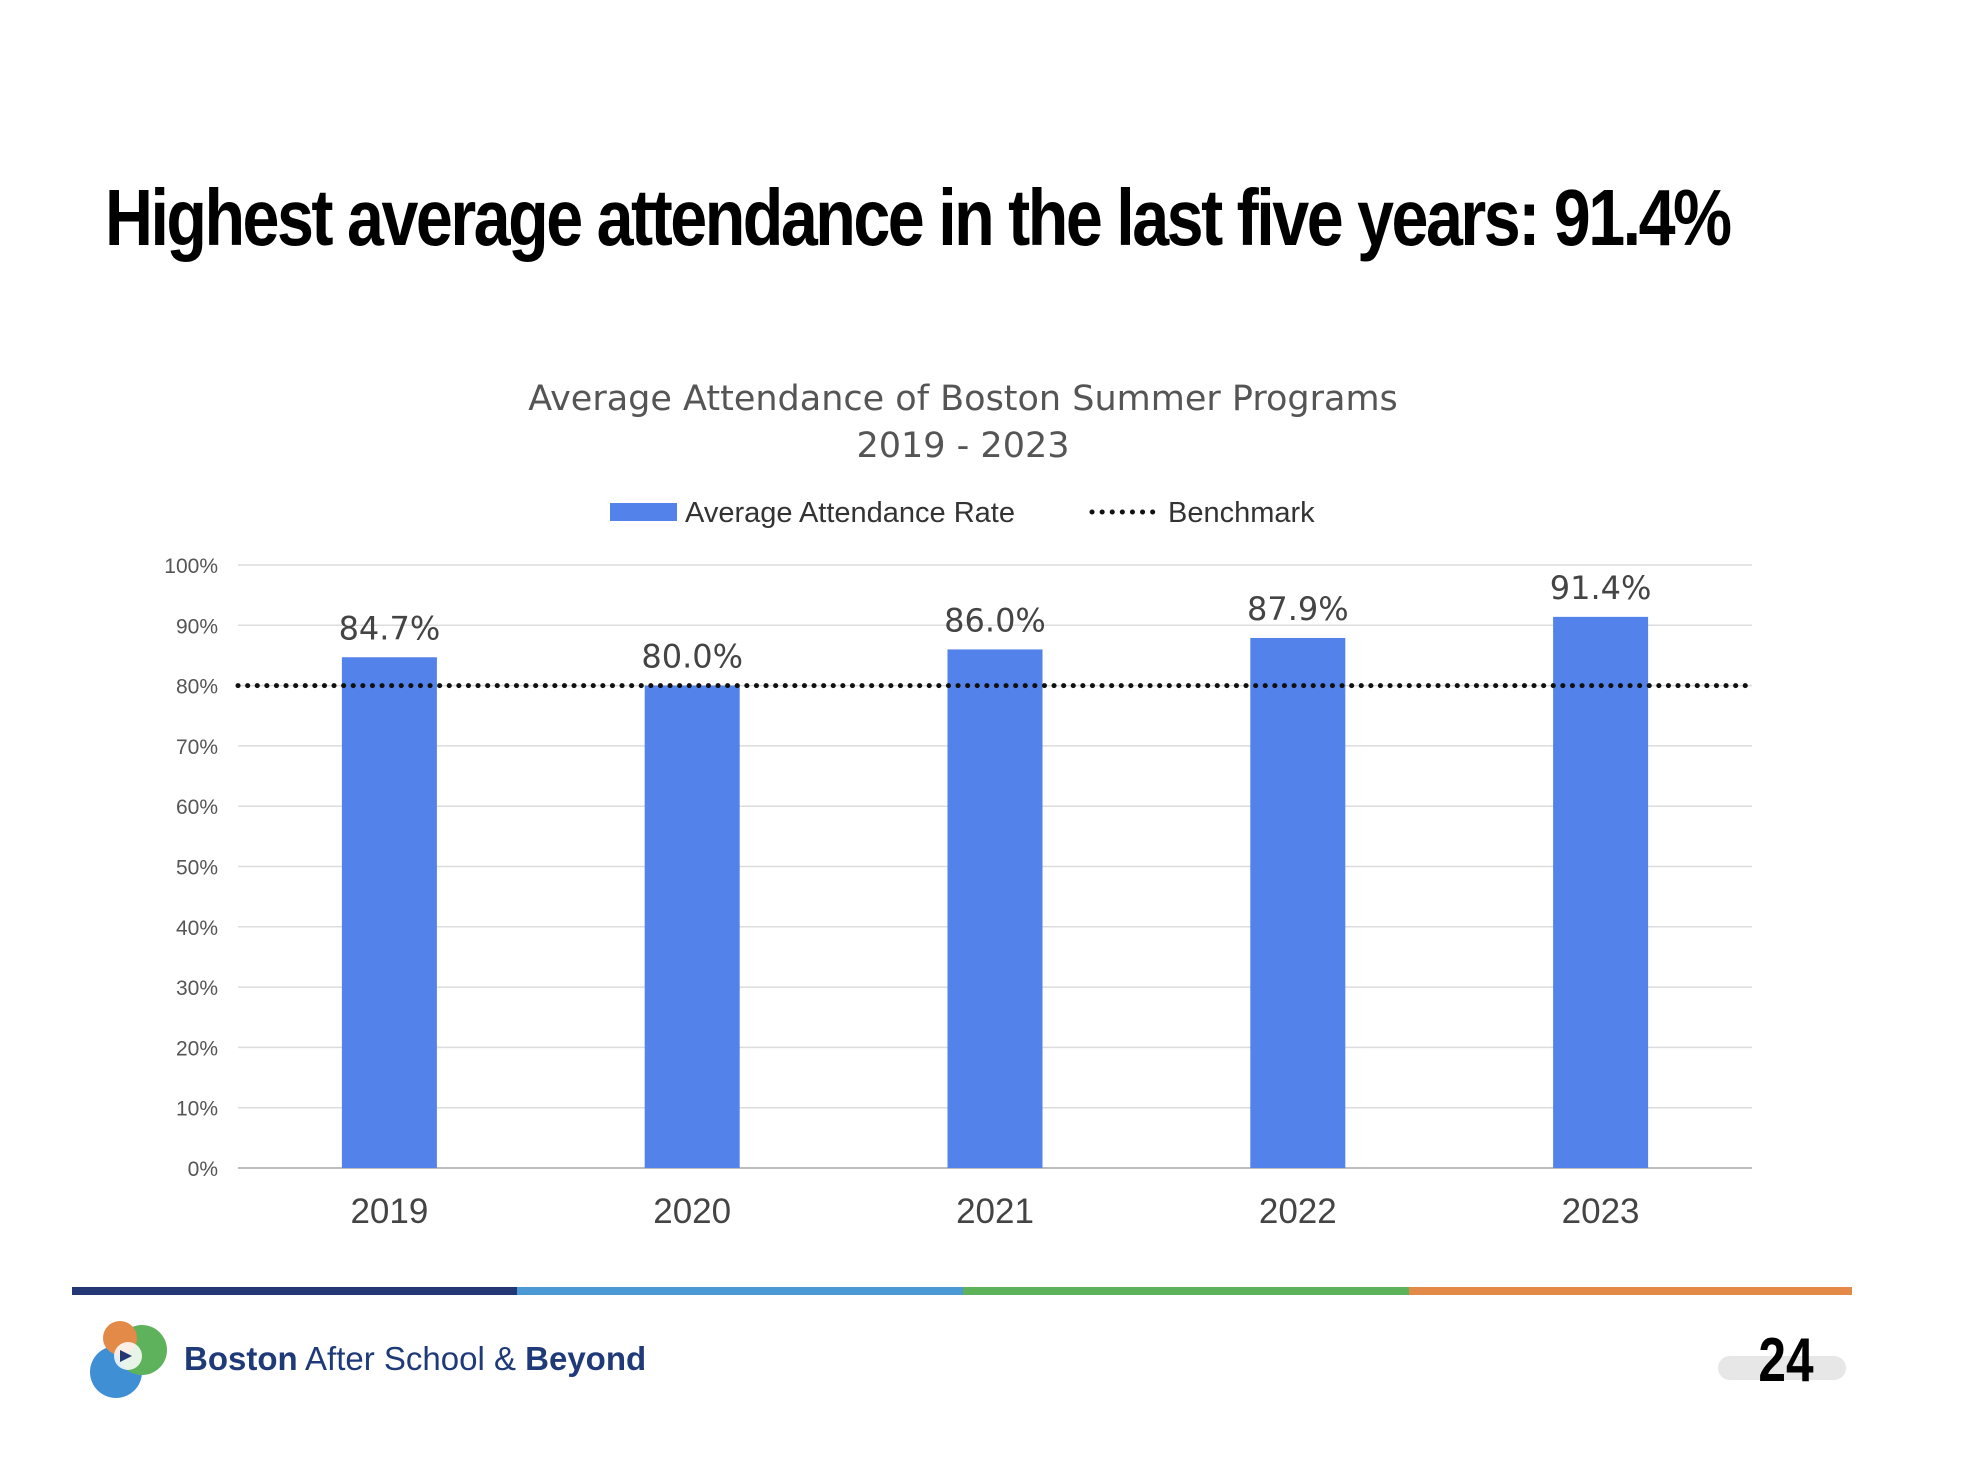 This screenshot has height=1476, width=1962. What do you see at coordinates (241, 1358) in the screenshot?
I see `brand-name-boston: Boston` at bounding box center [241, 1358].